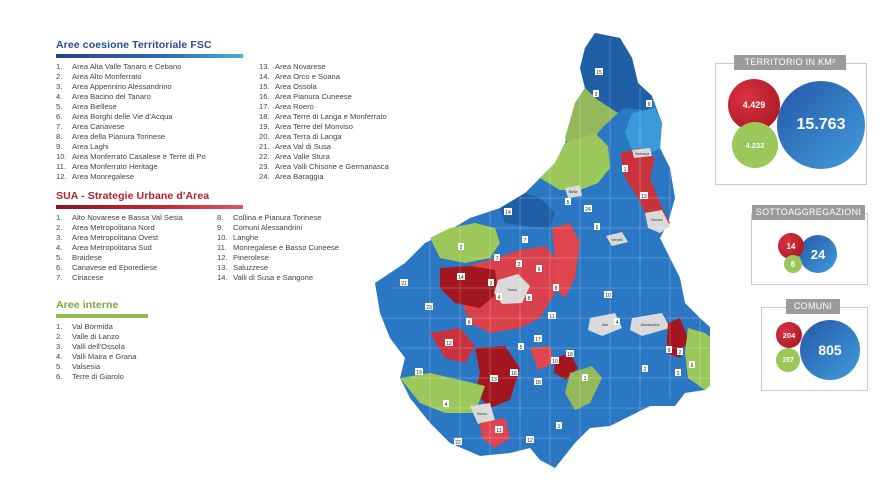  What do you see at coordinates (122, 116) in the screenshot?
I see `legend-item-label: Area Borghi delle Vie d'Acqua` at bounding box center [122, 116].